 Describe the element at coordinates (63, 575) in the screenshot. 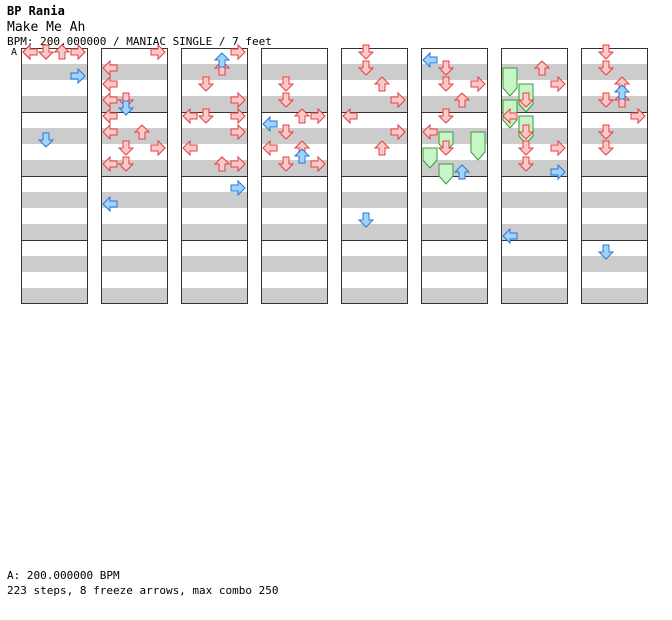

I see `bpm-summary: A: 200.000000 BPM` at that location.